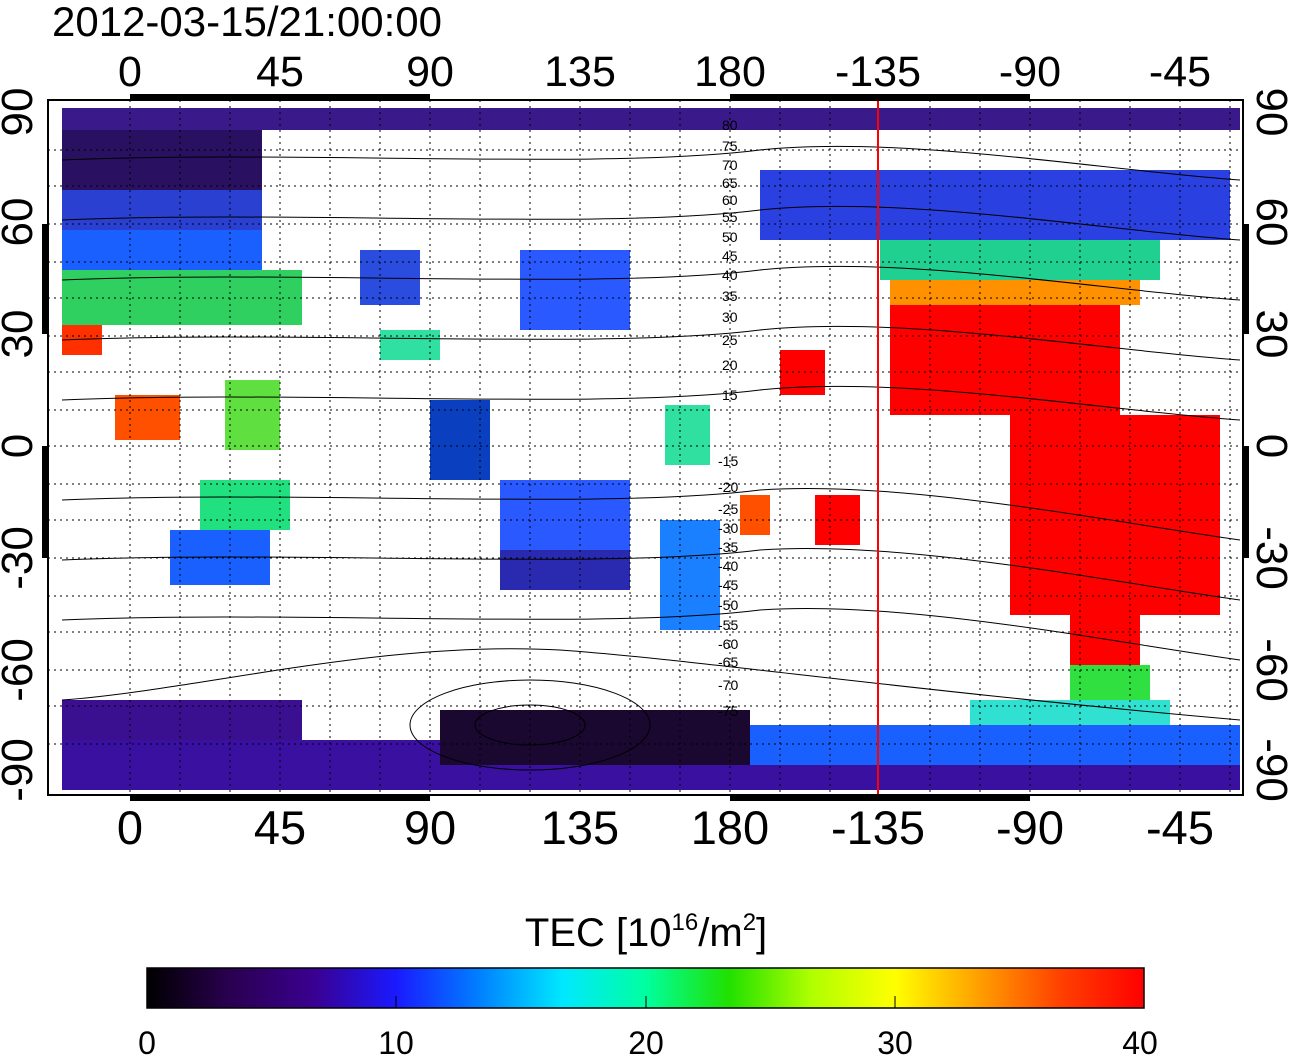 The image size is (1292, 1057). I want to click on contour-label: 25, so click(730, 340).